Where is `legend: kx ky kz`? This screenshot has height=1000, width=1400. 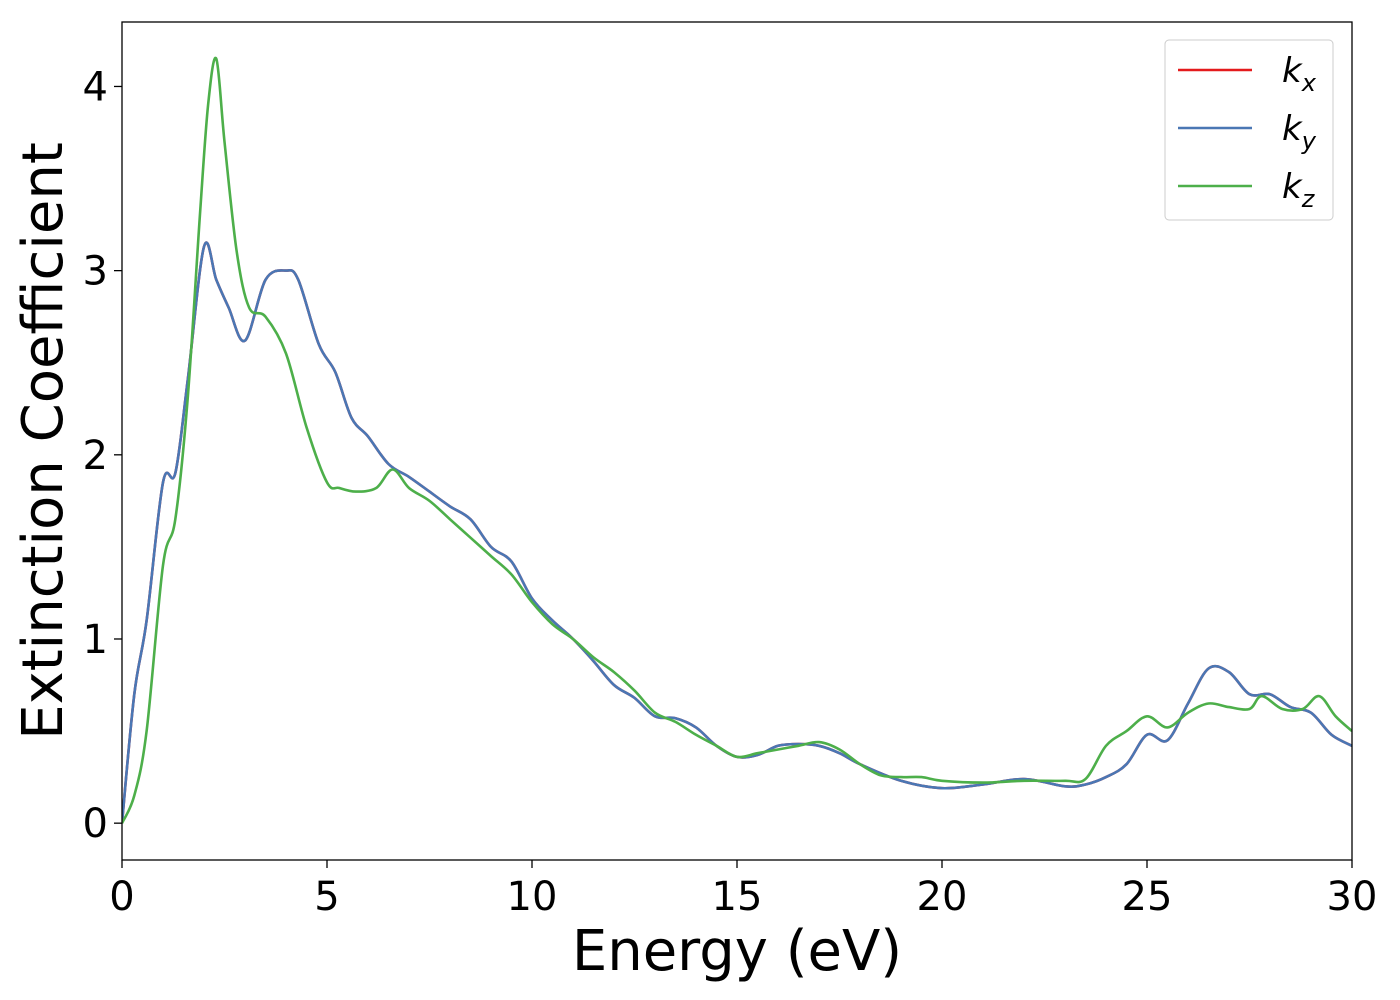
legend: kx ky kz is located at coordinates (1249, 130).